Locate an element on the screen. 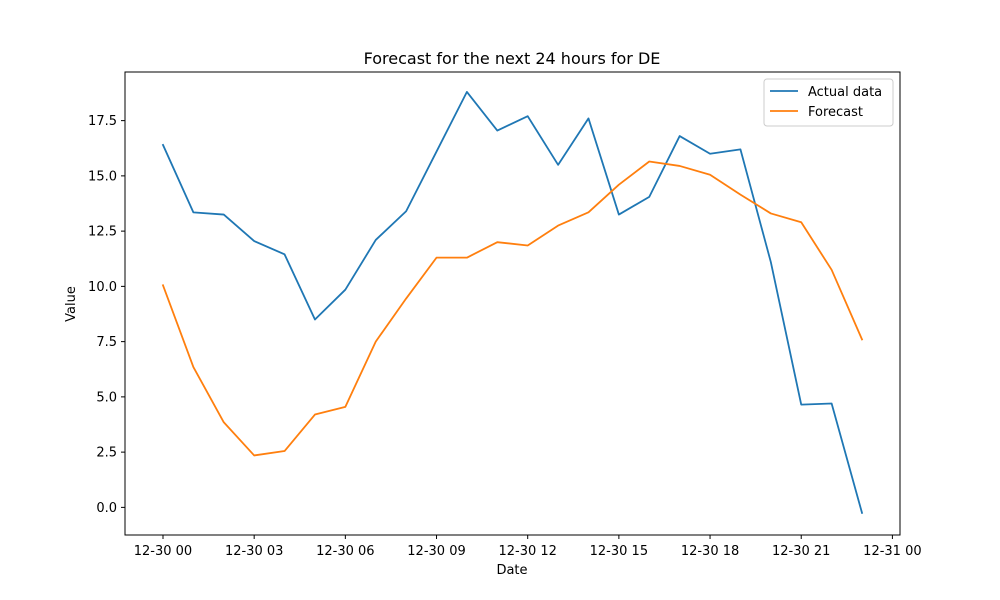  x-tick-label: 12-31 00 is located at coordinates (892, 551).